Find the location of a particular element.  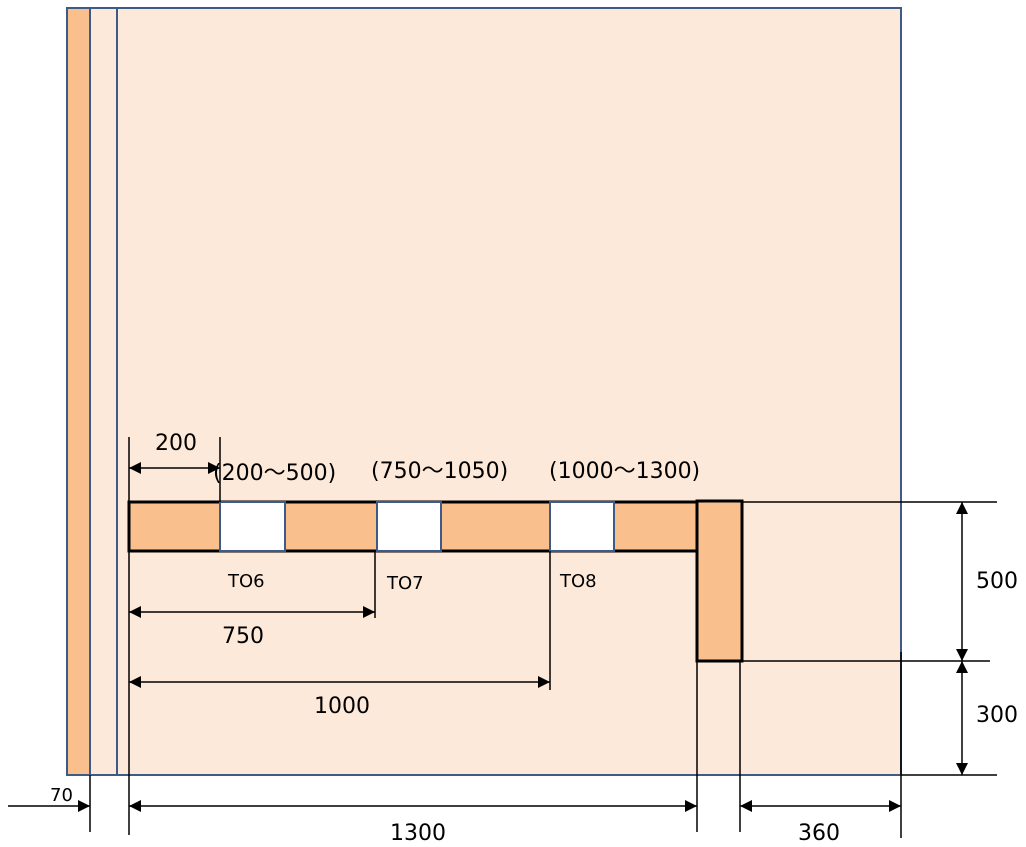

dim-label-500: 500 is located at coordinates (997, 581).